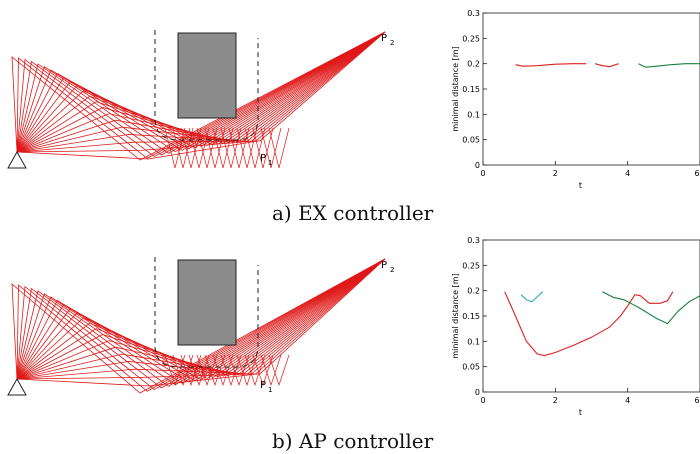 The image size is (700, 454). I want to click on y-tick-label: 0.2, so click(473, 291).